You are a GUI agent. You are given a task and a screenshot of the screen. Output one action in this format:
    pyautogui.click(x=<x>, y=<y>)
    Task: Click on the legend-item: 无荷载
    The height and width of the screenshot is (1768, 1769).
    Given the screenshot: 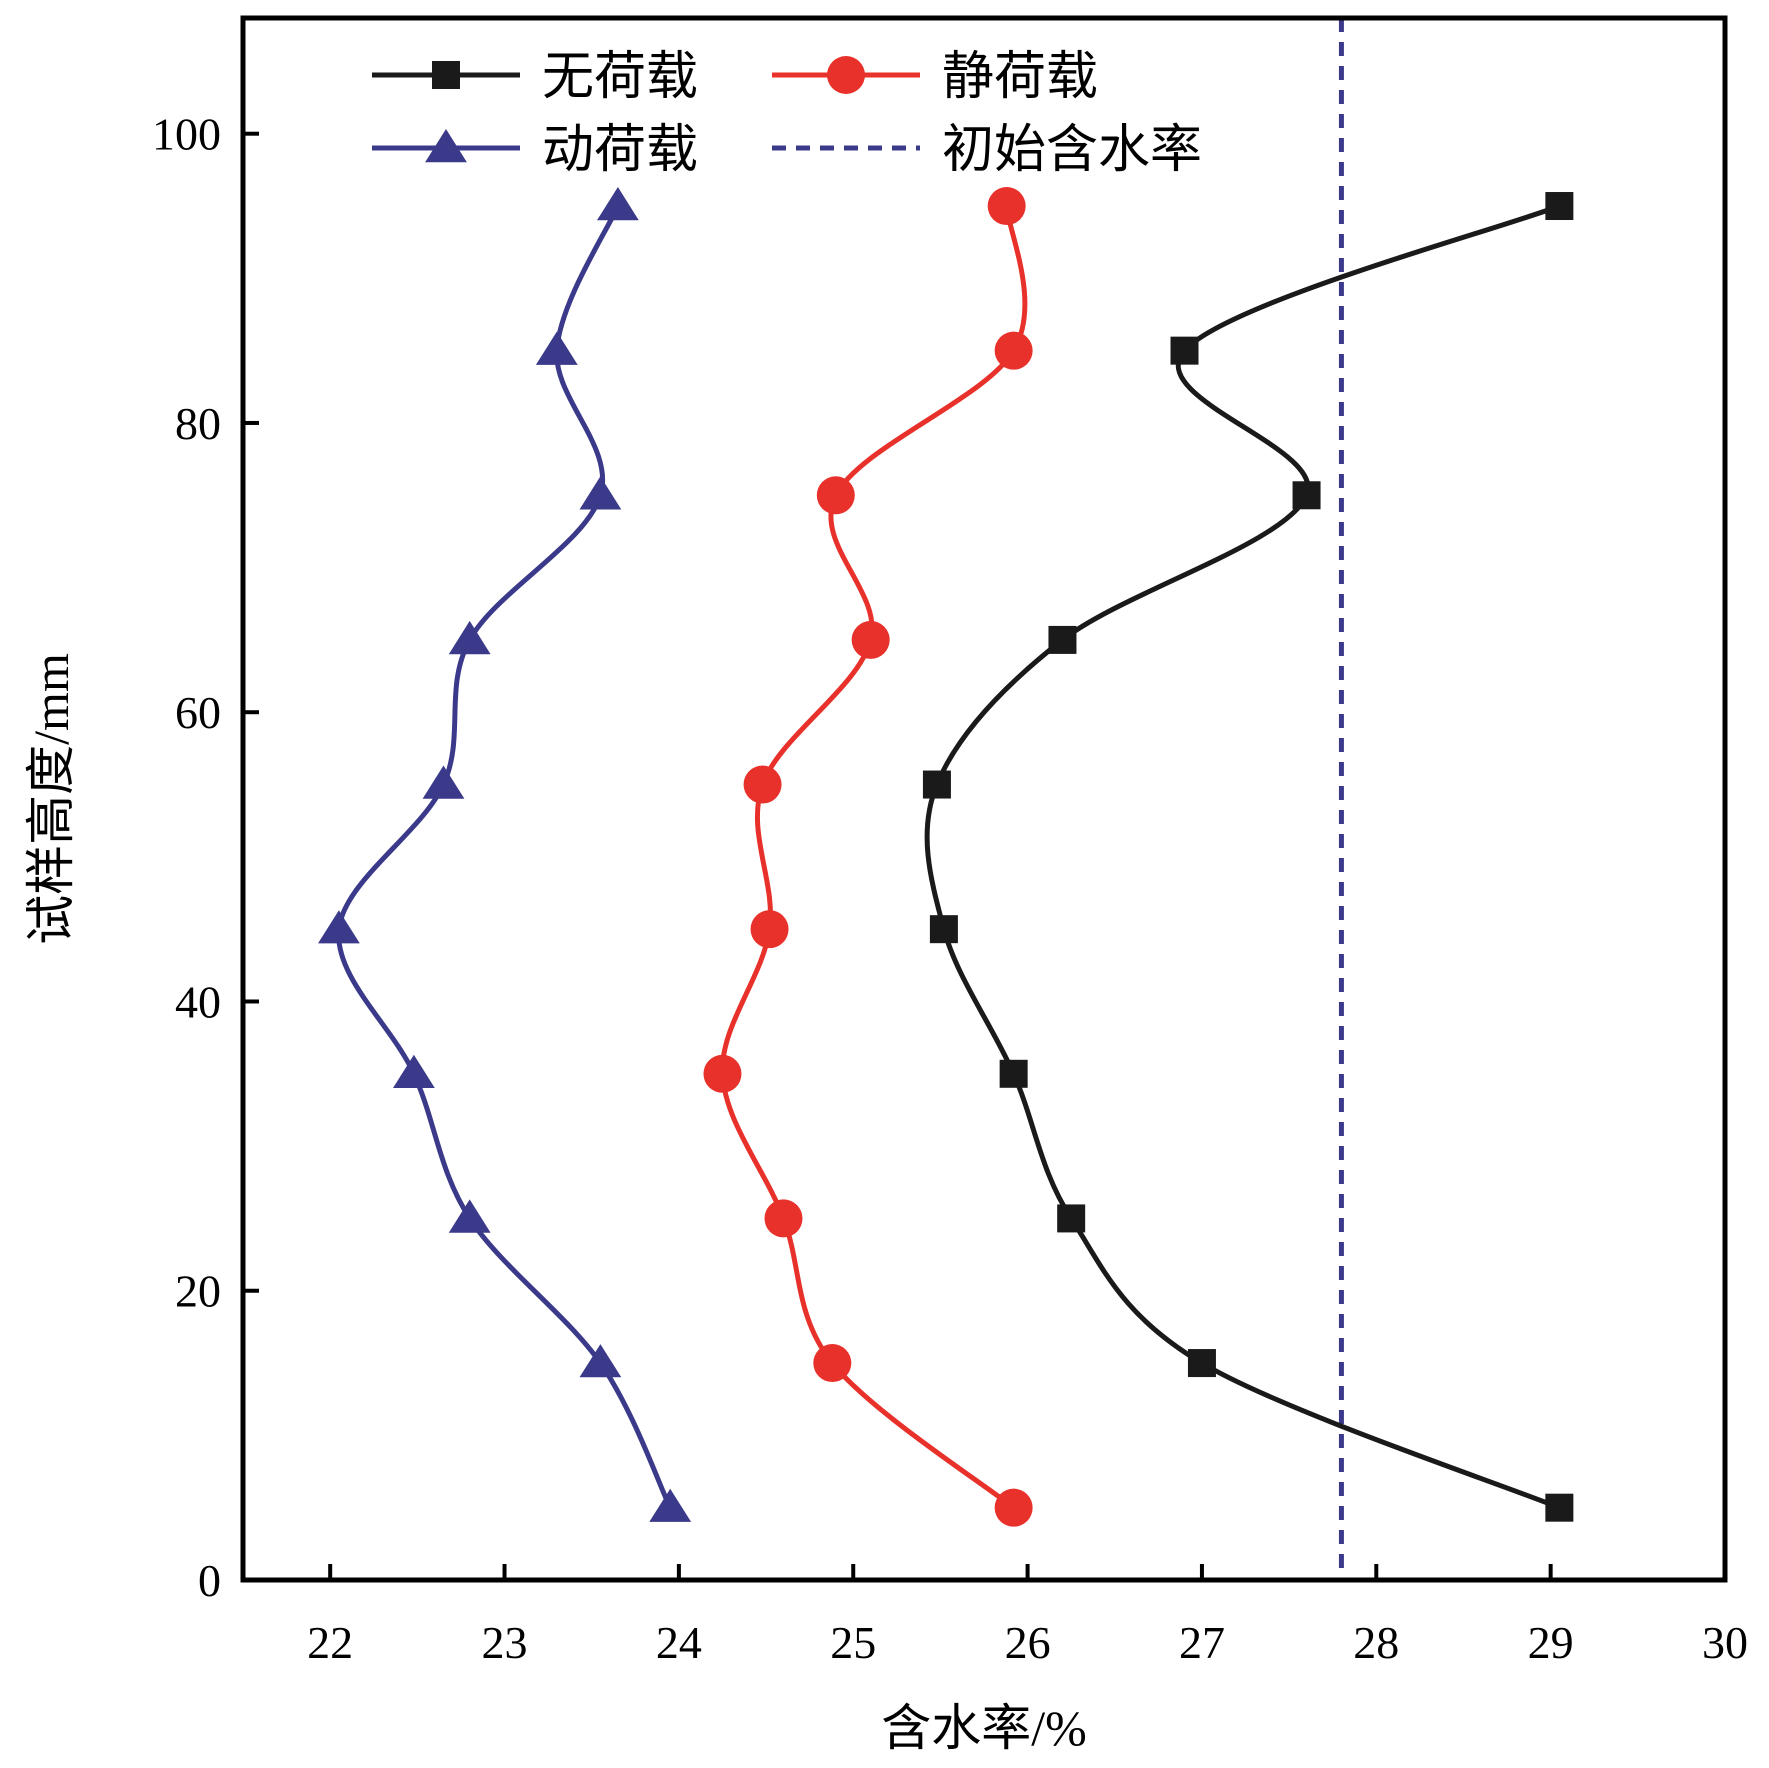 What is the action you would take?
    pyautogui.click(x=535, y=77)
    